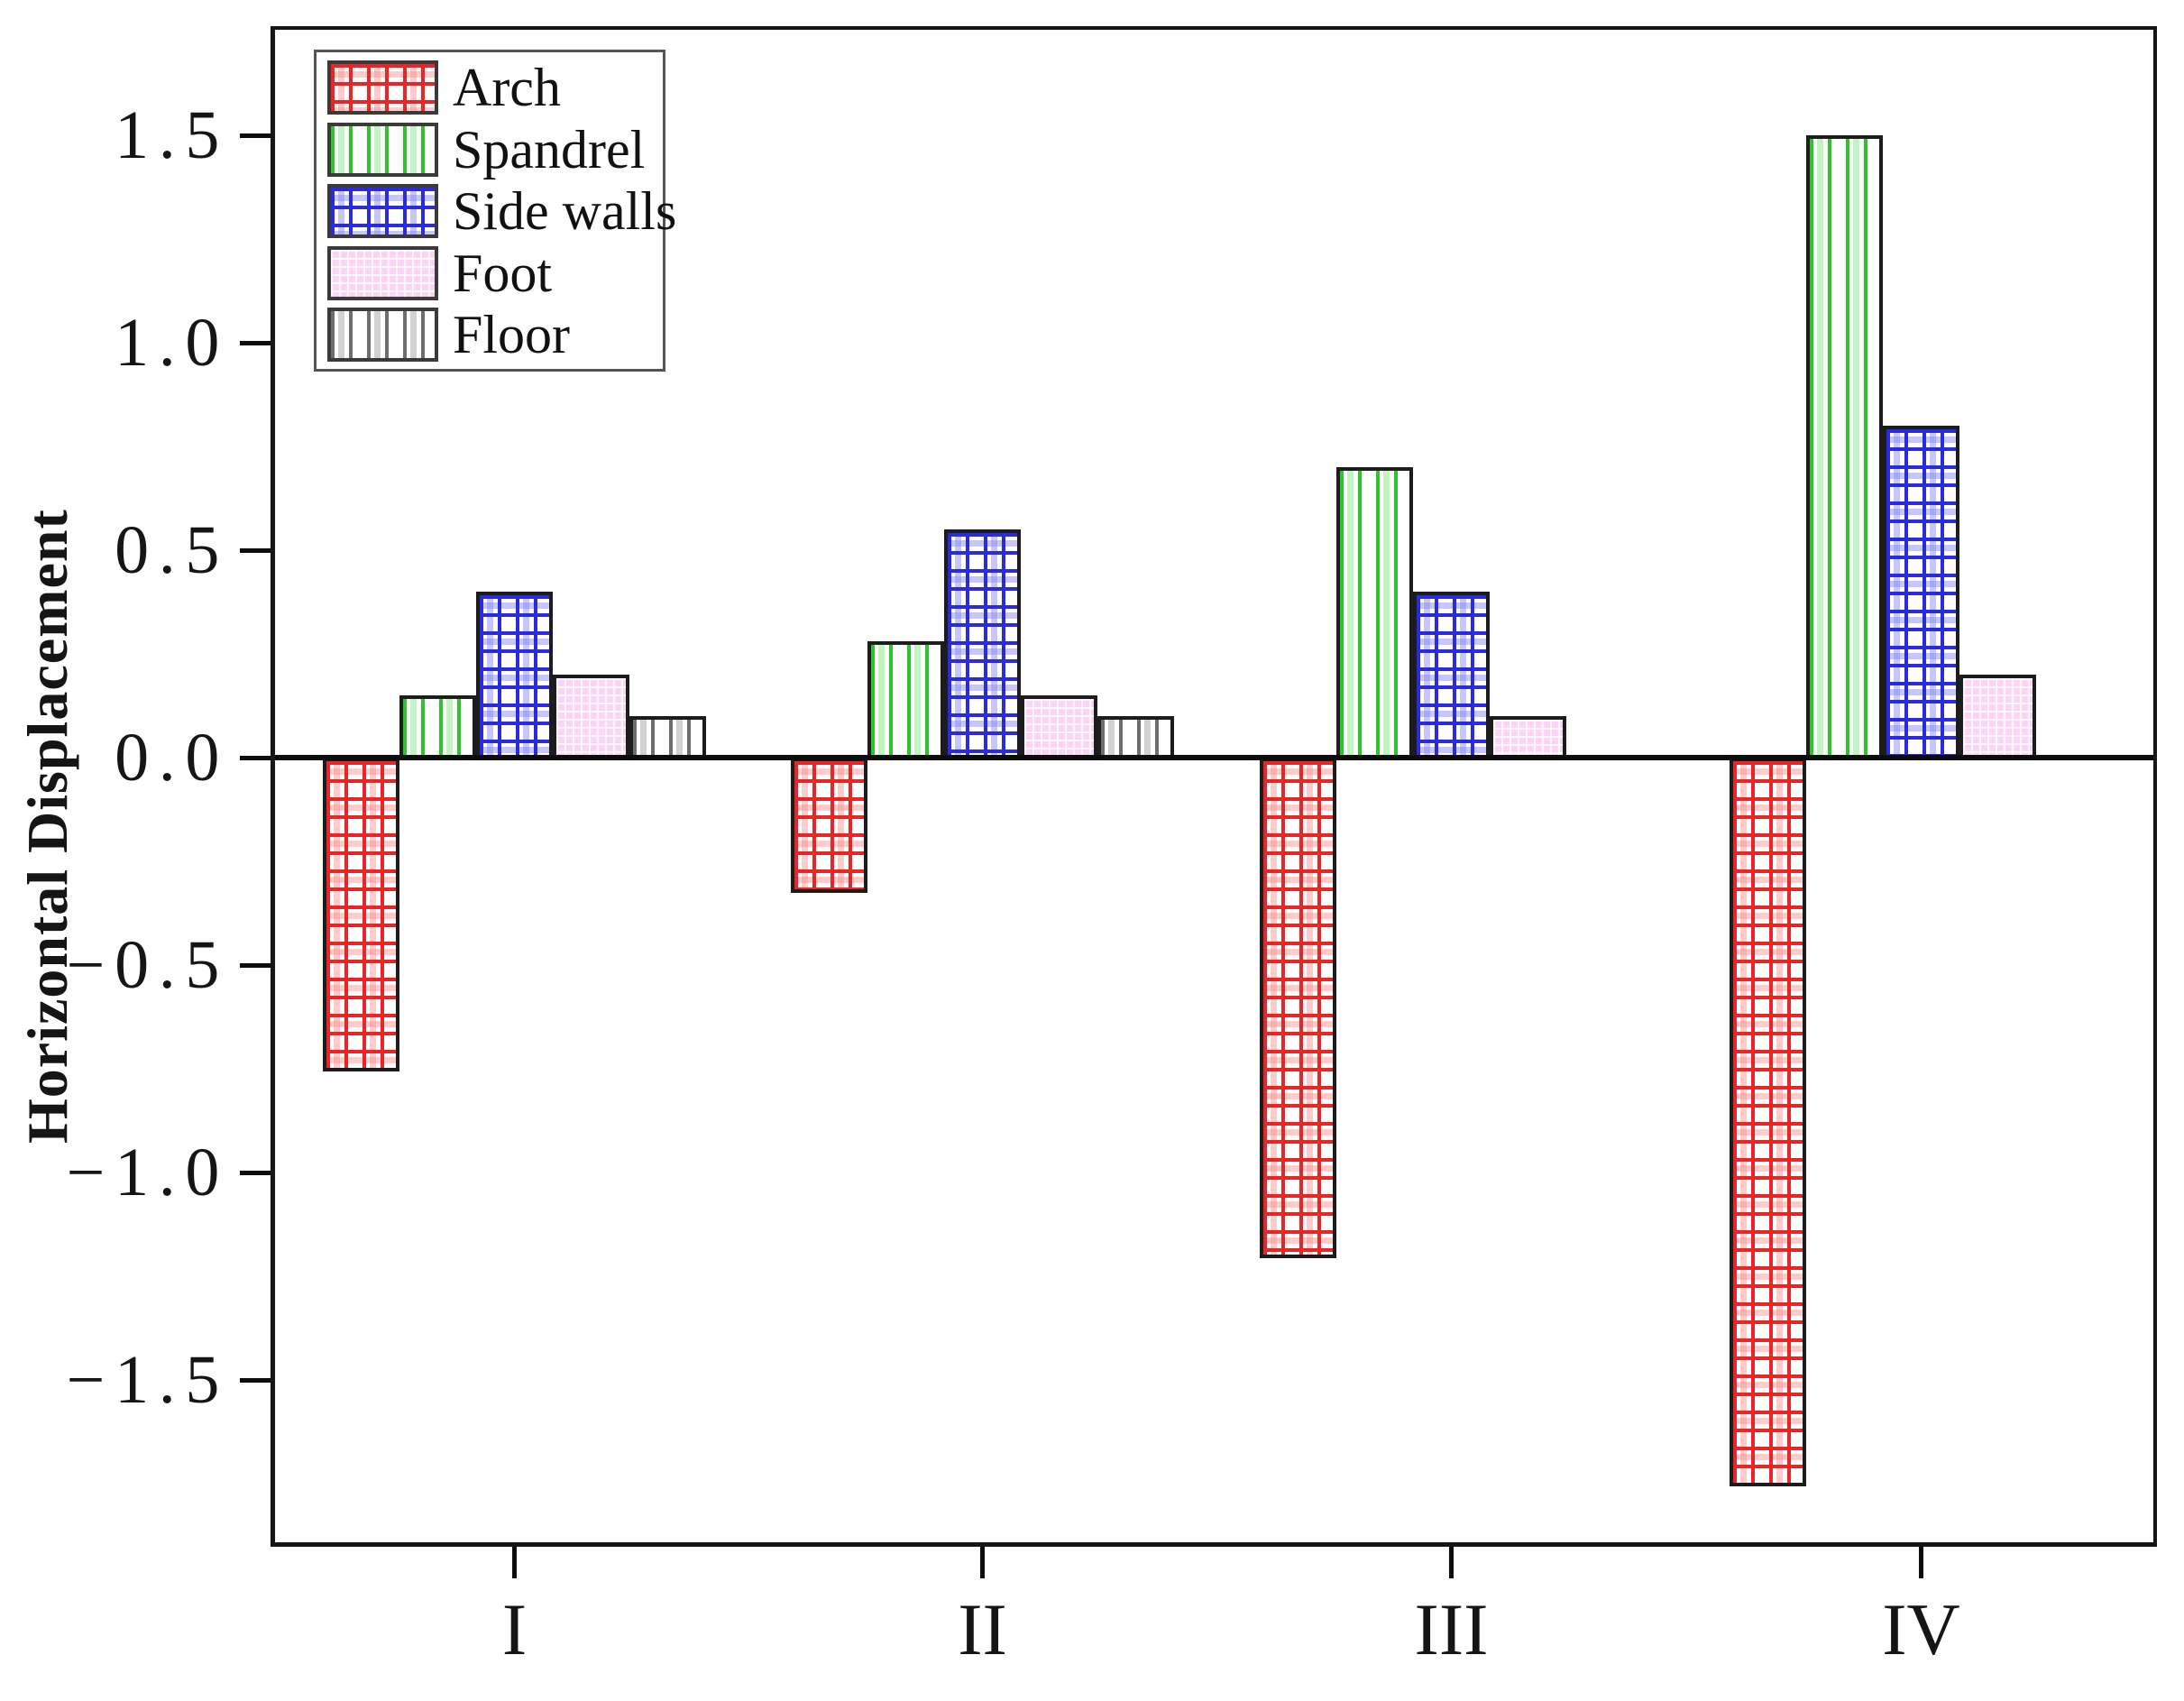 This screenshot has height=1701, width=2184. What do you see at coordinates (382, 149) in the screenshot?
I see `legend-swatch-spandrel` at bounding box center [382, 149].